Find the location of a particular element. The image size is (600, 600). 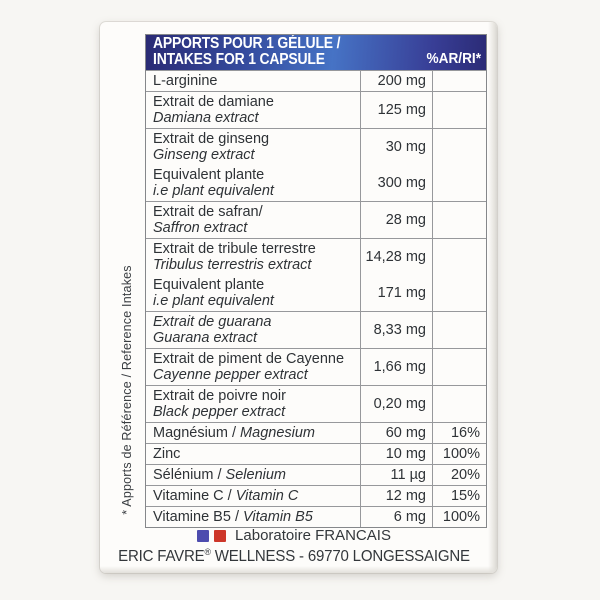

ingredient-subrow: Extrait de safran/Saffron extract 28 mg is located at coordinates (289, 220).